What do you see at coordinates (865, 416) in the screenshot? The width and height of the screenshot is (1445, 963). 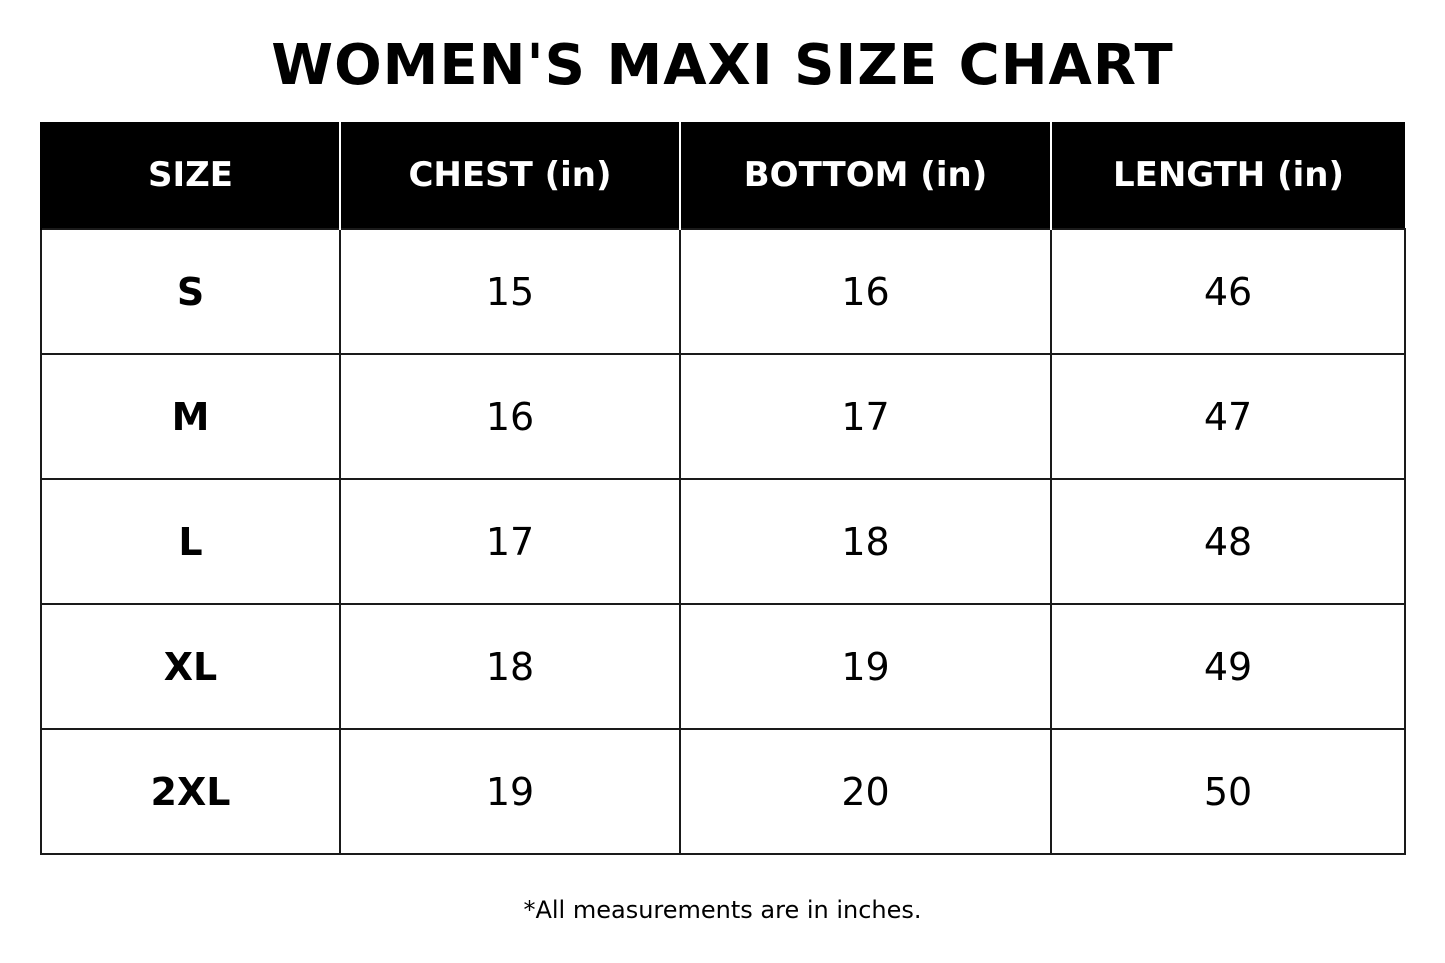 I see `bottom-cell: 17` at bounding box center [865, 416].